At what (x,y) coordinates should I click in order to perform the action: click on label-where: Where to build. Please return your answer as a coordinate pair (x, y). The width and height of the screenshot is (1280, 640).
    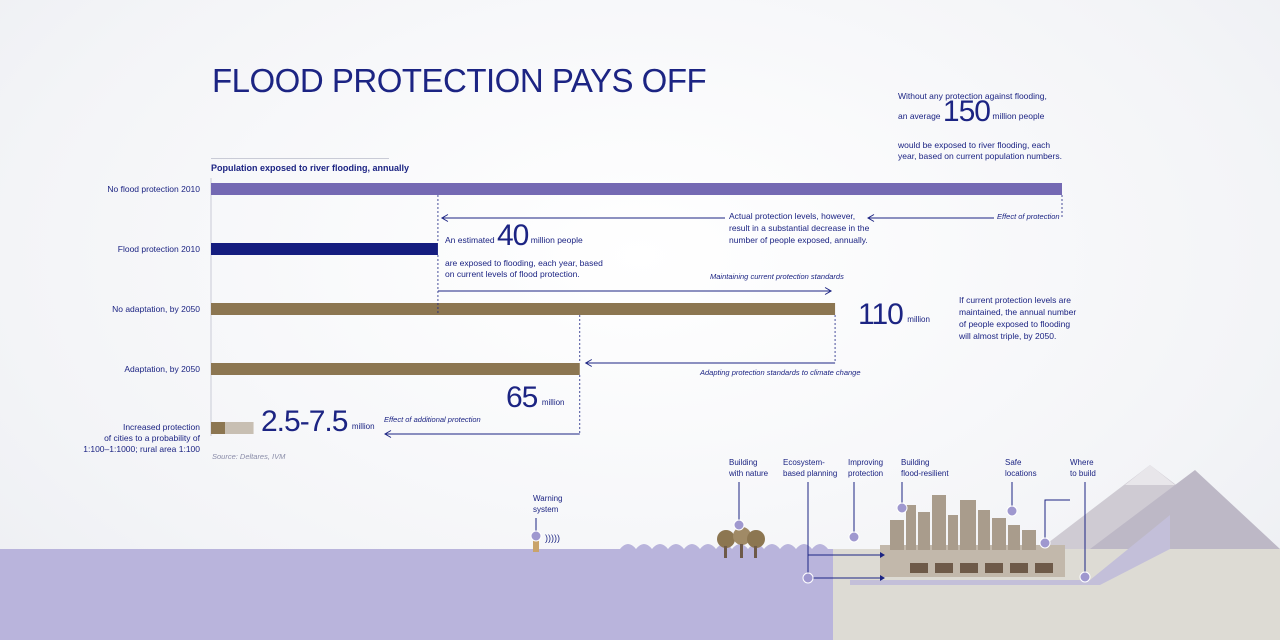
    Looking at the image, I should click on (1083, 468).